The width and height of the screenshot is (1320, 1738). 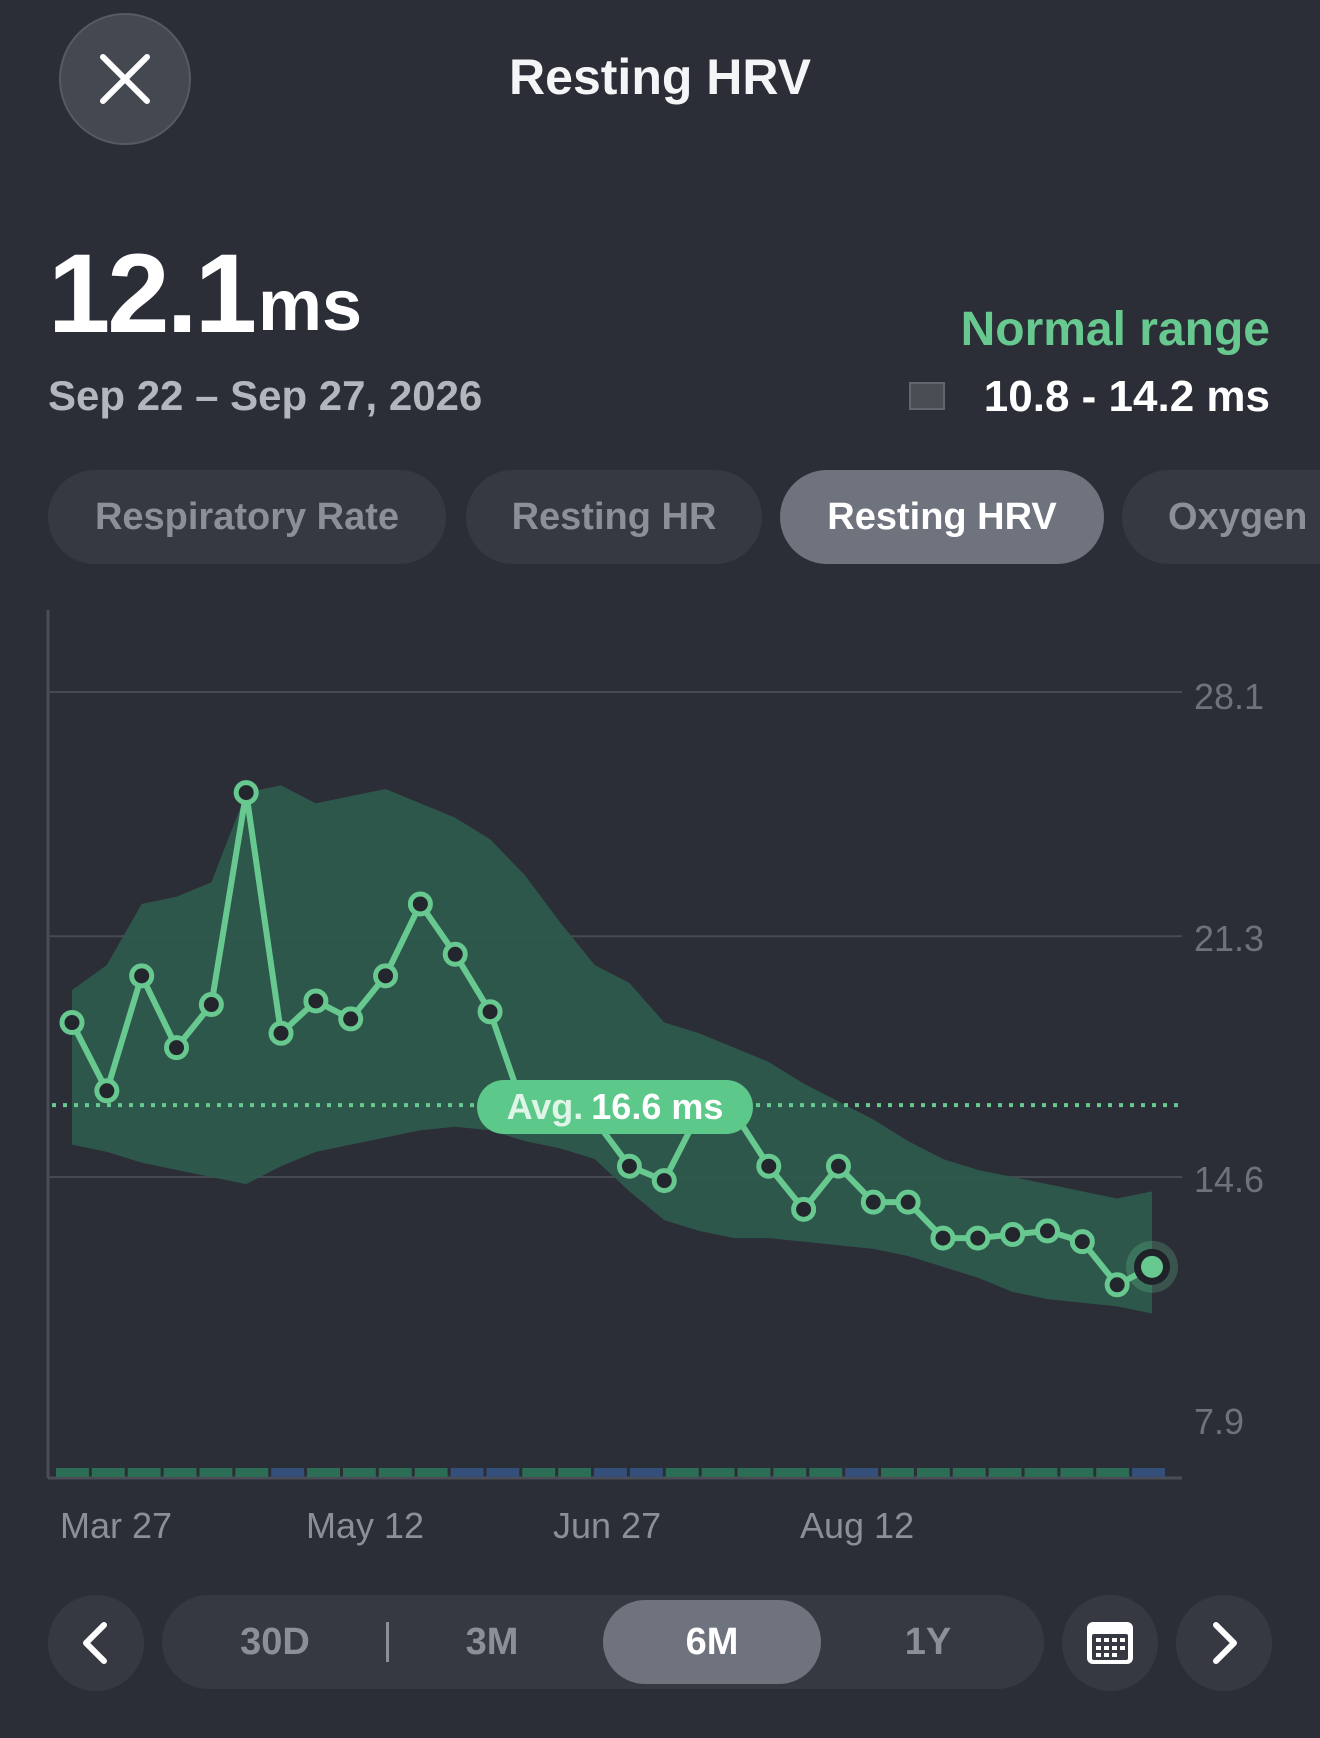 What do you see at coordinates (310, 306) in the screenshot?
I see `metric-unit: ms` at bounding box center [310, 306].